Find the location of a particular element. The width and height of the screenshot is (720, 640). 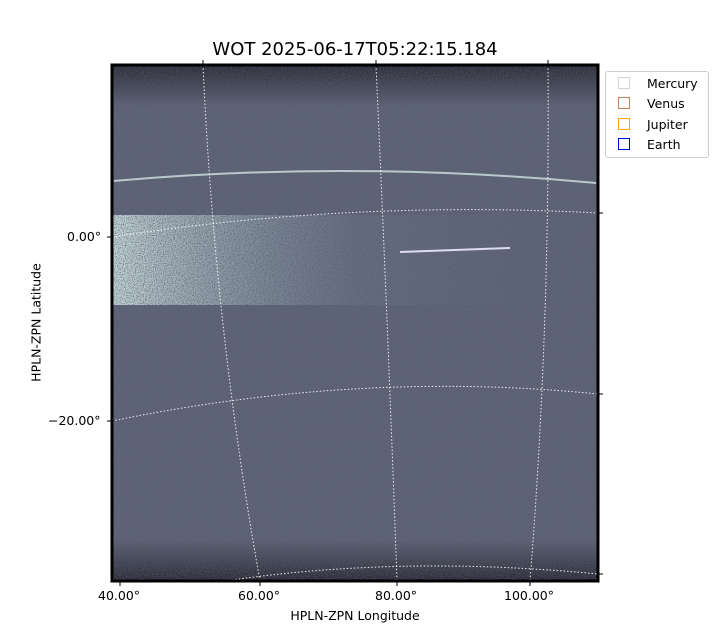

x-axis-label: HPLN-ZPN Longitude is located at coordinates (355, 615).